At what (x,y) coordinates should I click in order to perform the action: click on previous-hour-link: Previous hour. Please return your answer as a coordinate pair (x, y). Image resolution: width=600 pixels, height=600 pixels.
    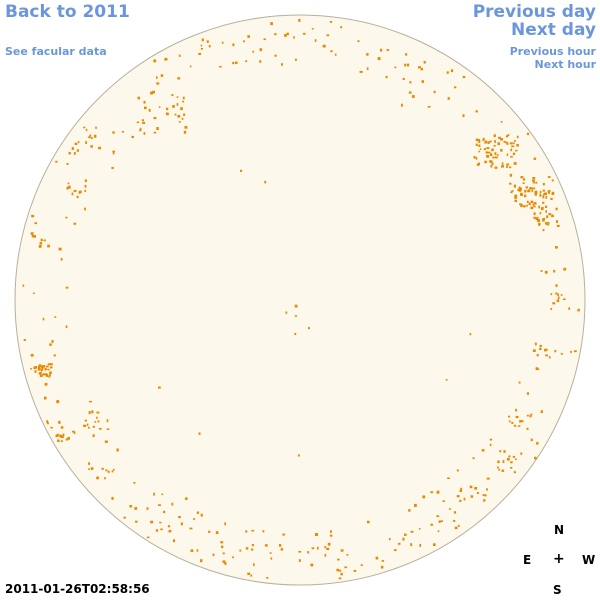
    Looking at the image, I should click on (552, 51).